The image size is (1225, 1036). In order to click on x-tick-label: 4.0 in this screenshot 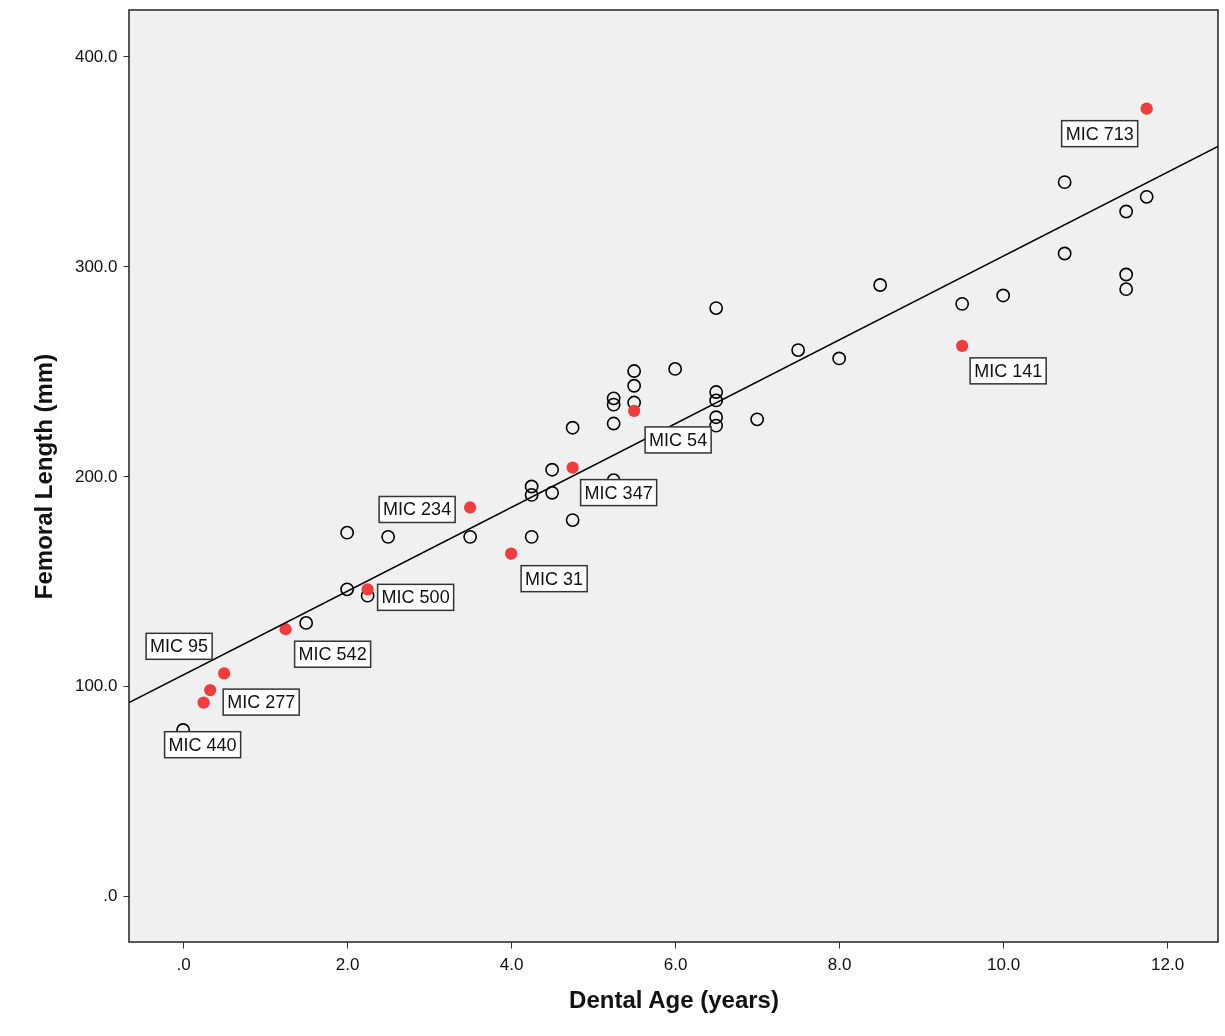, I will do `click(511, 964)`.